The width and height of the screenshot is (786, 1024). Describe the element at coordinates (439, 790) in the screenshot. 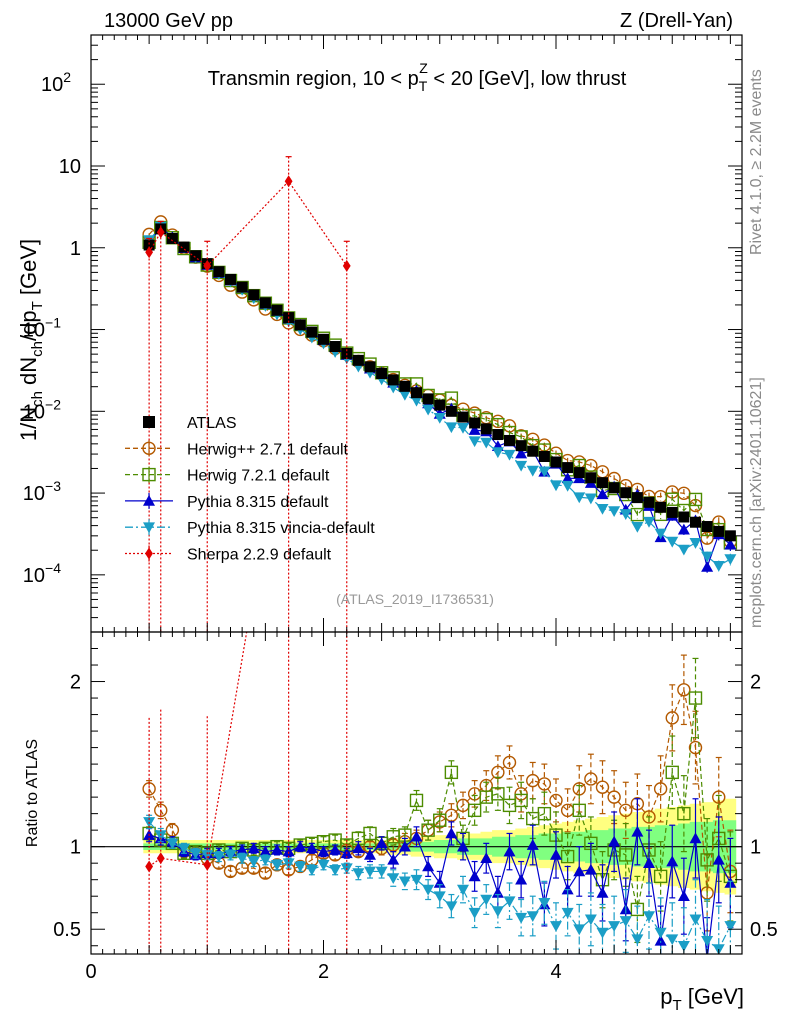

I see `ratio-line-herwigpp` at that location.